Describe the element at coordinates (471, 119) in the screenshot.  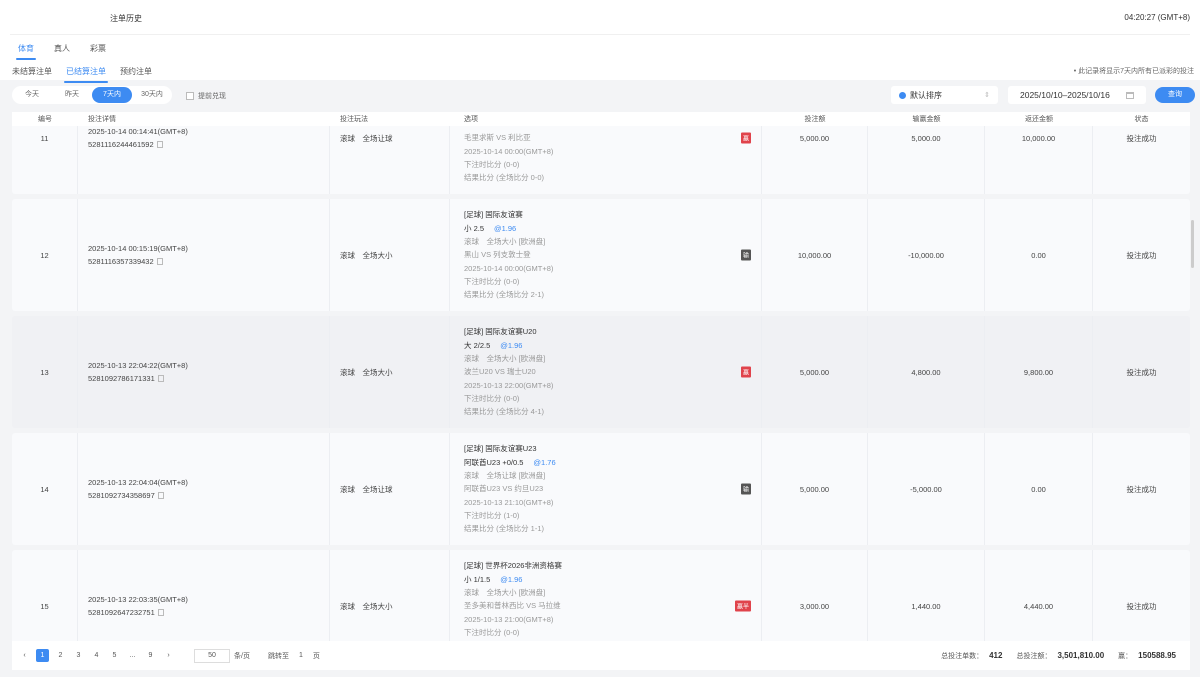
I see `column-header: 选项` at that location.